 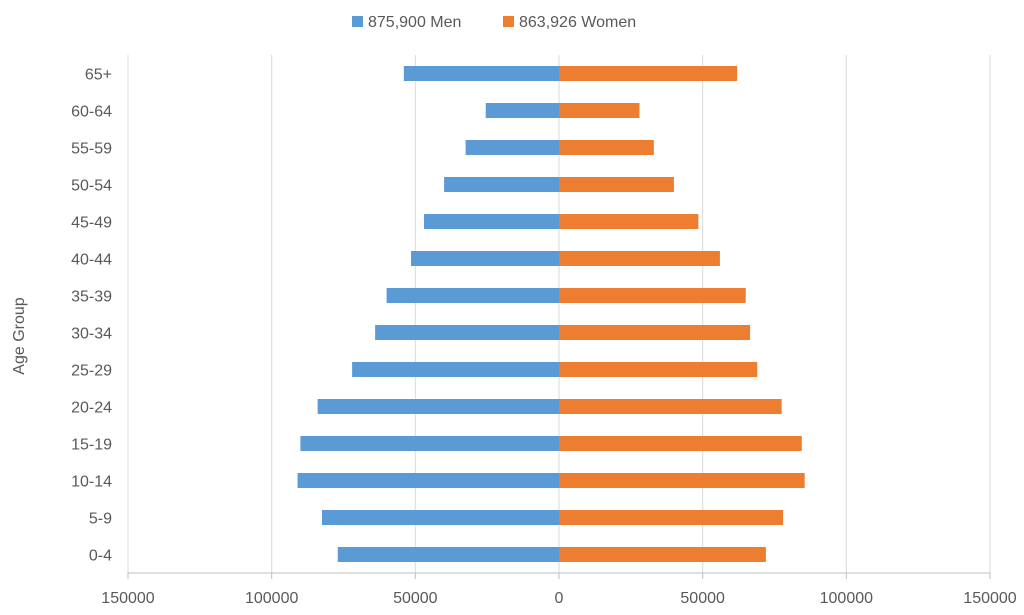 What do you see at coordinates (19, 335) in the screenshot?
I see `y-axis-title: Age Group` at bounding box center [19, 335].